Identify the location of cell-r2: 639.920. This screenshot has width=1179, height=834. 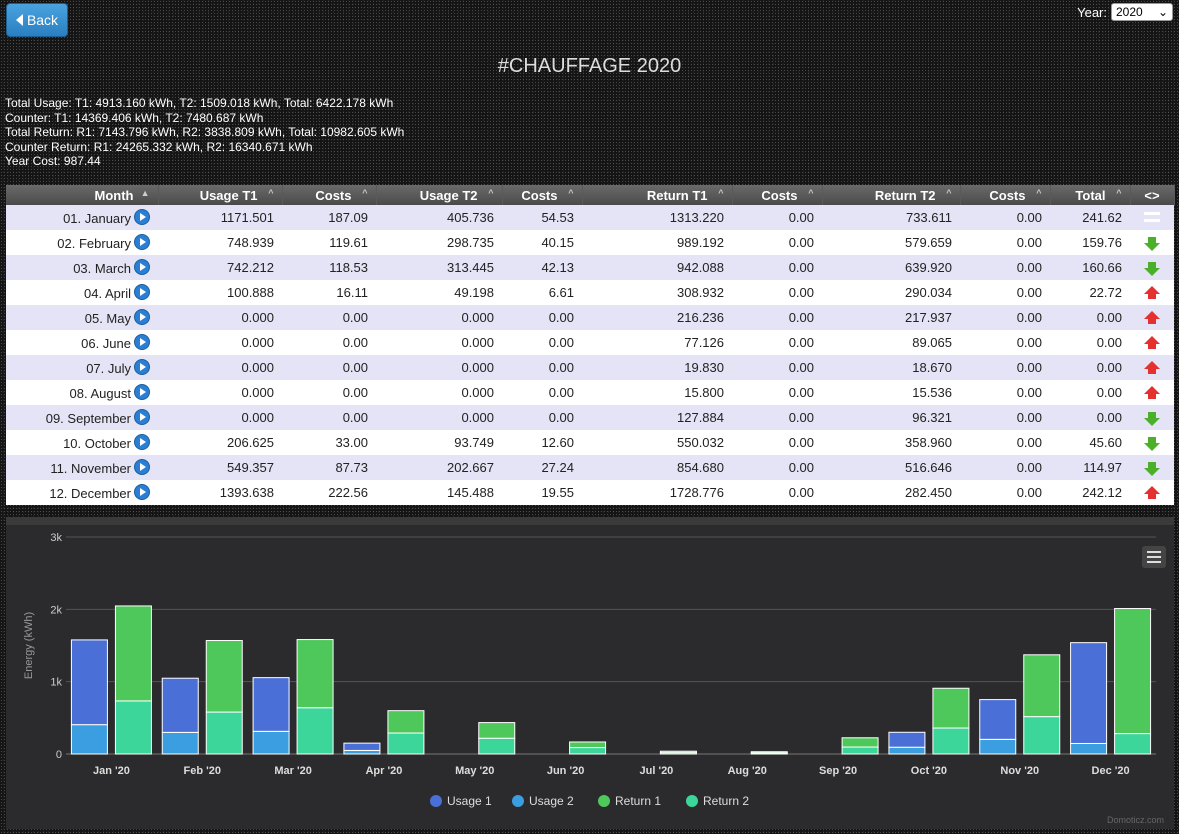
(891, 267).